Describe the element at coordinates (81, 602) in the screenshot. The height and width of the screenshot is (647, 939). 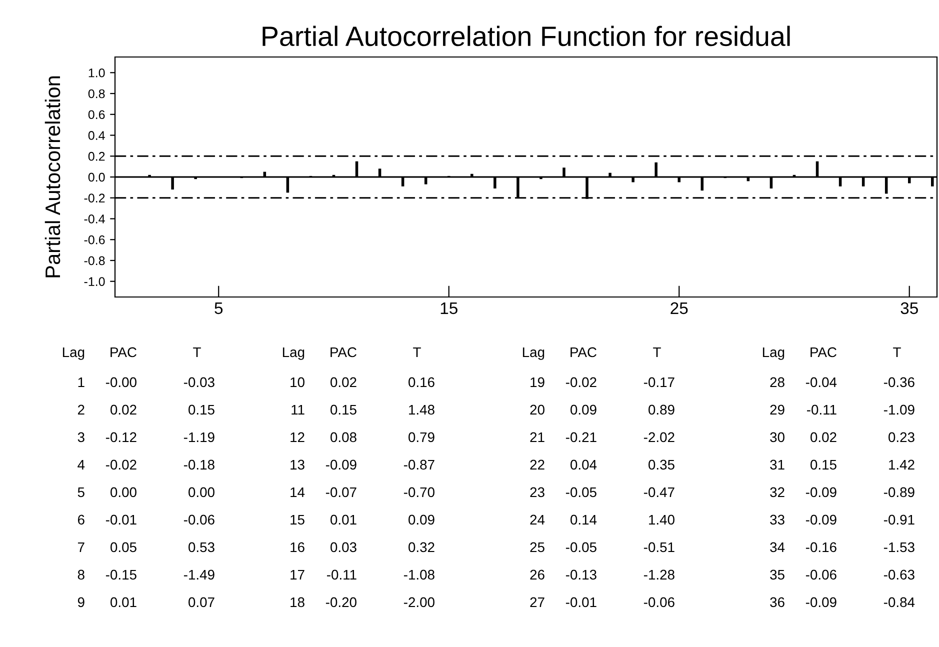
I see `text: 9` at that location.